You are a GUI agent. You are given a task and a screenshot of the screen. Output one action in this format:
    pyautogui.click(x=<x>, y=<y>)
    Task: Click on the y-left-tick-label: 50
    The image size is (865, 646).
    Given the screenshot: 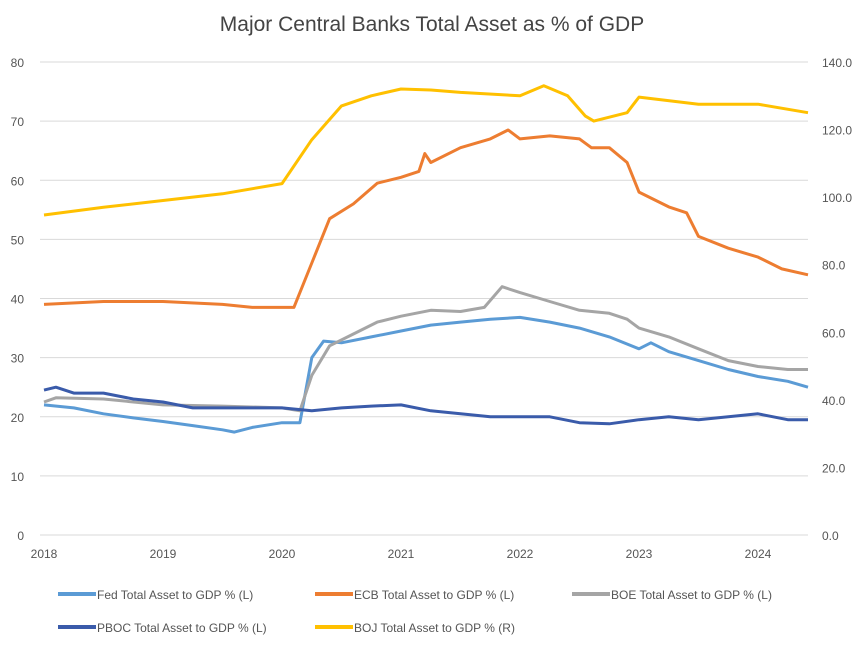 What is the action you would take?
    pyautogui.click(x=18, y=240)
    